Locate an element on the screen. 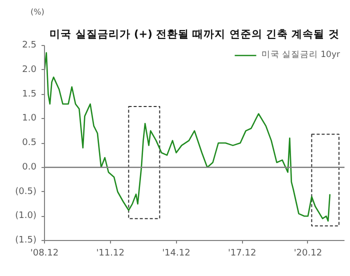  y-tick-label: 0.5 is located at coordinates (29, 143).